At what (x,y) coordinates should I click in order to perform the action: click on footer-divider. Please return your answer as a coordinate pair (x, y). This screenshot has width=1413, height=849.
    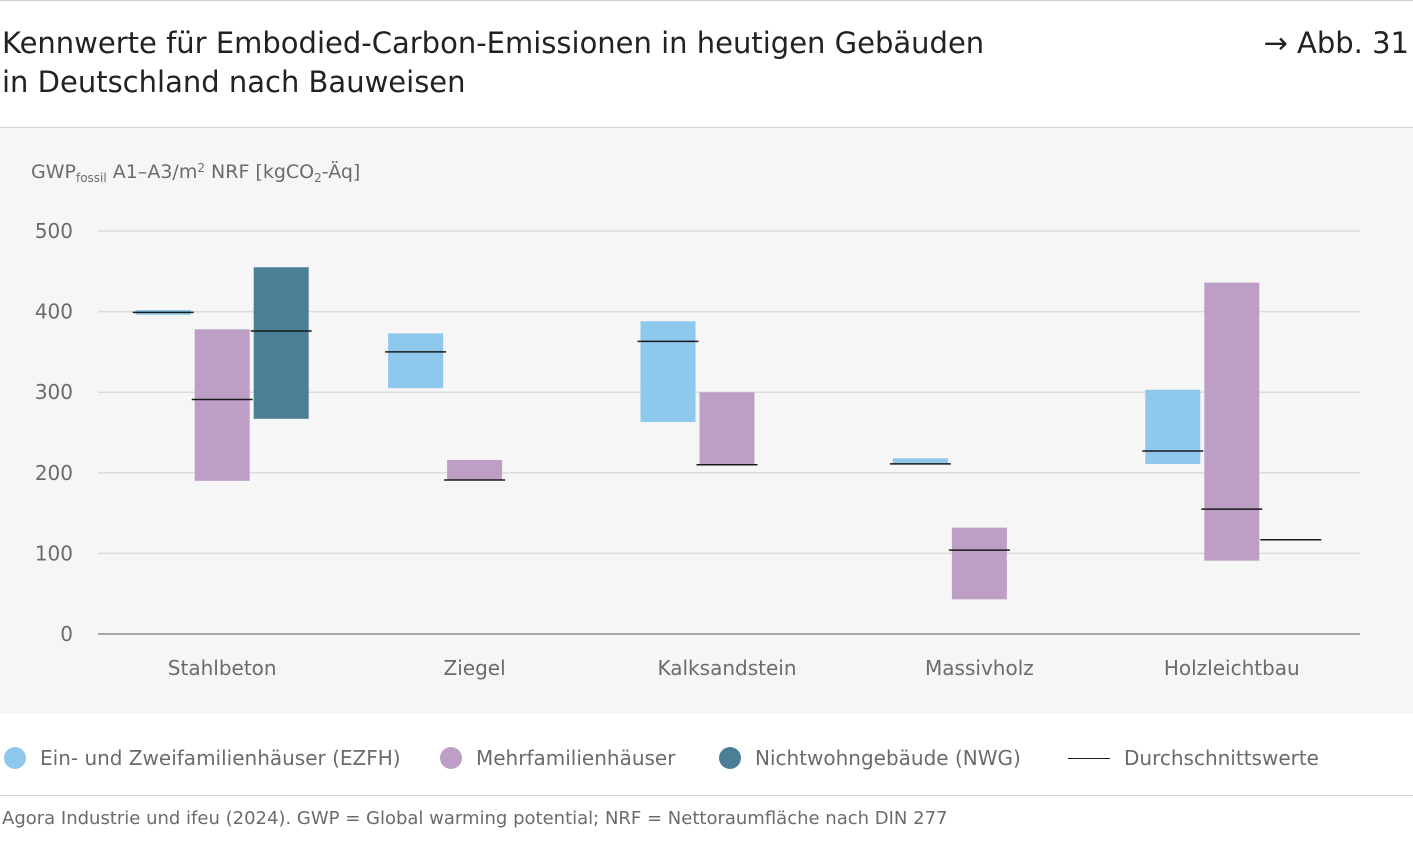
    Looking at the image, I should click on (706, 795).